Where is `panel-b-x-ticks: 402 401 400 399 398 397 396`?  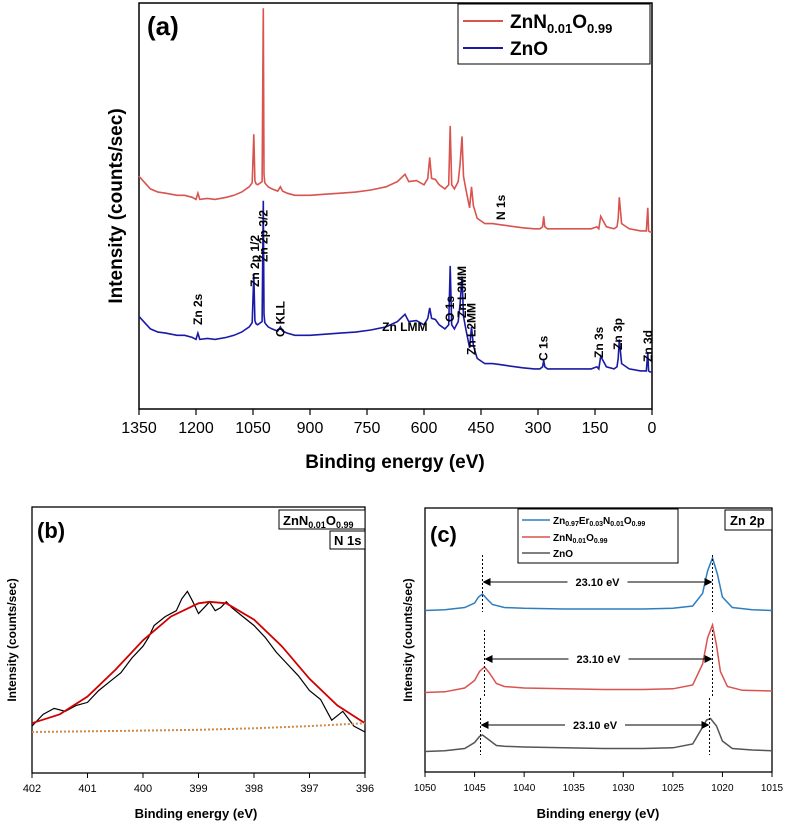
panel-b-x-ticks: 402 401 400 399 398 397 396 is located at coordinates (198, 784).